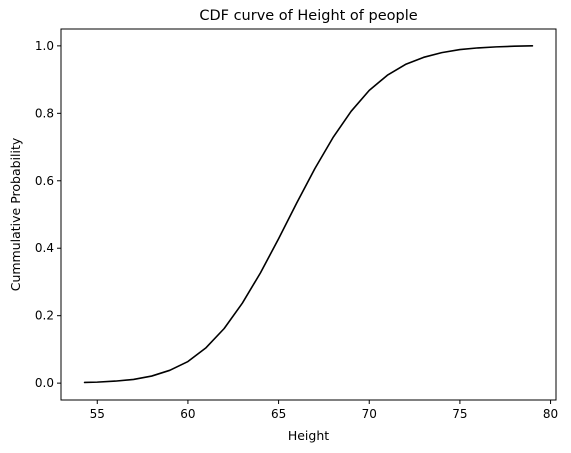  I want to click on y-tick-label: 1.0, so click(44, 46).